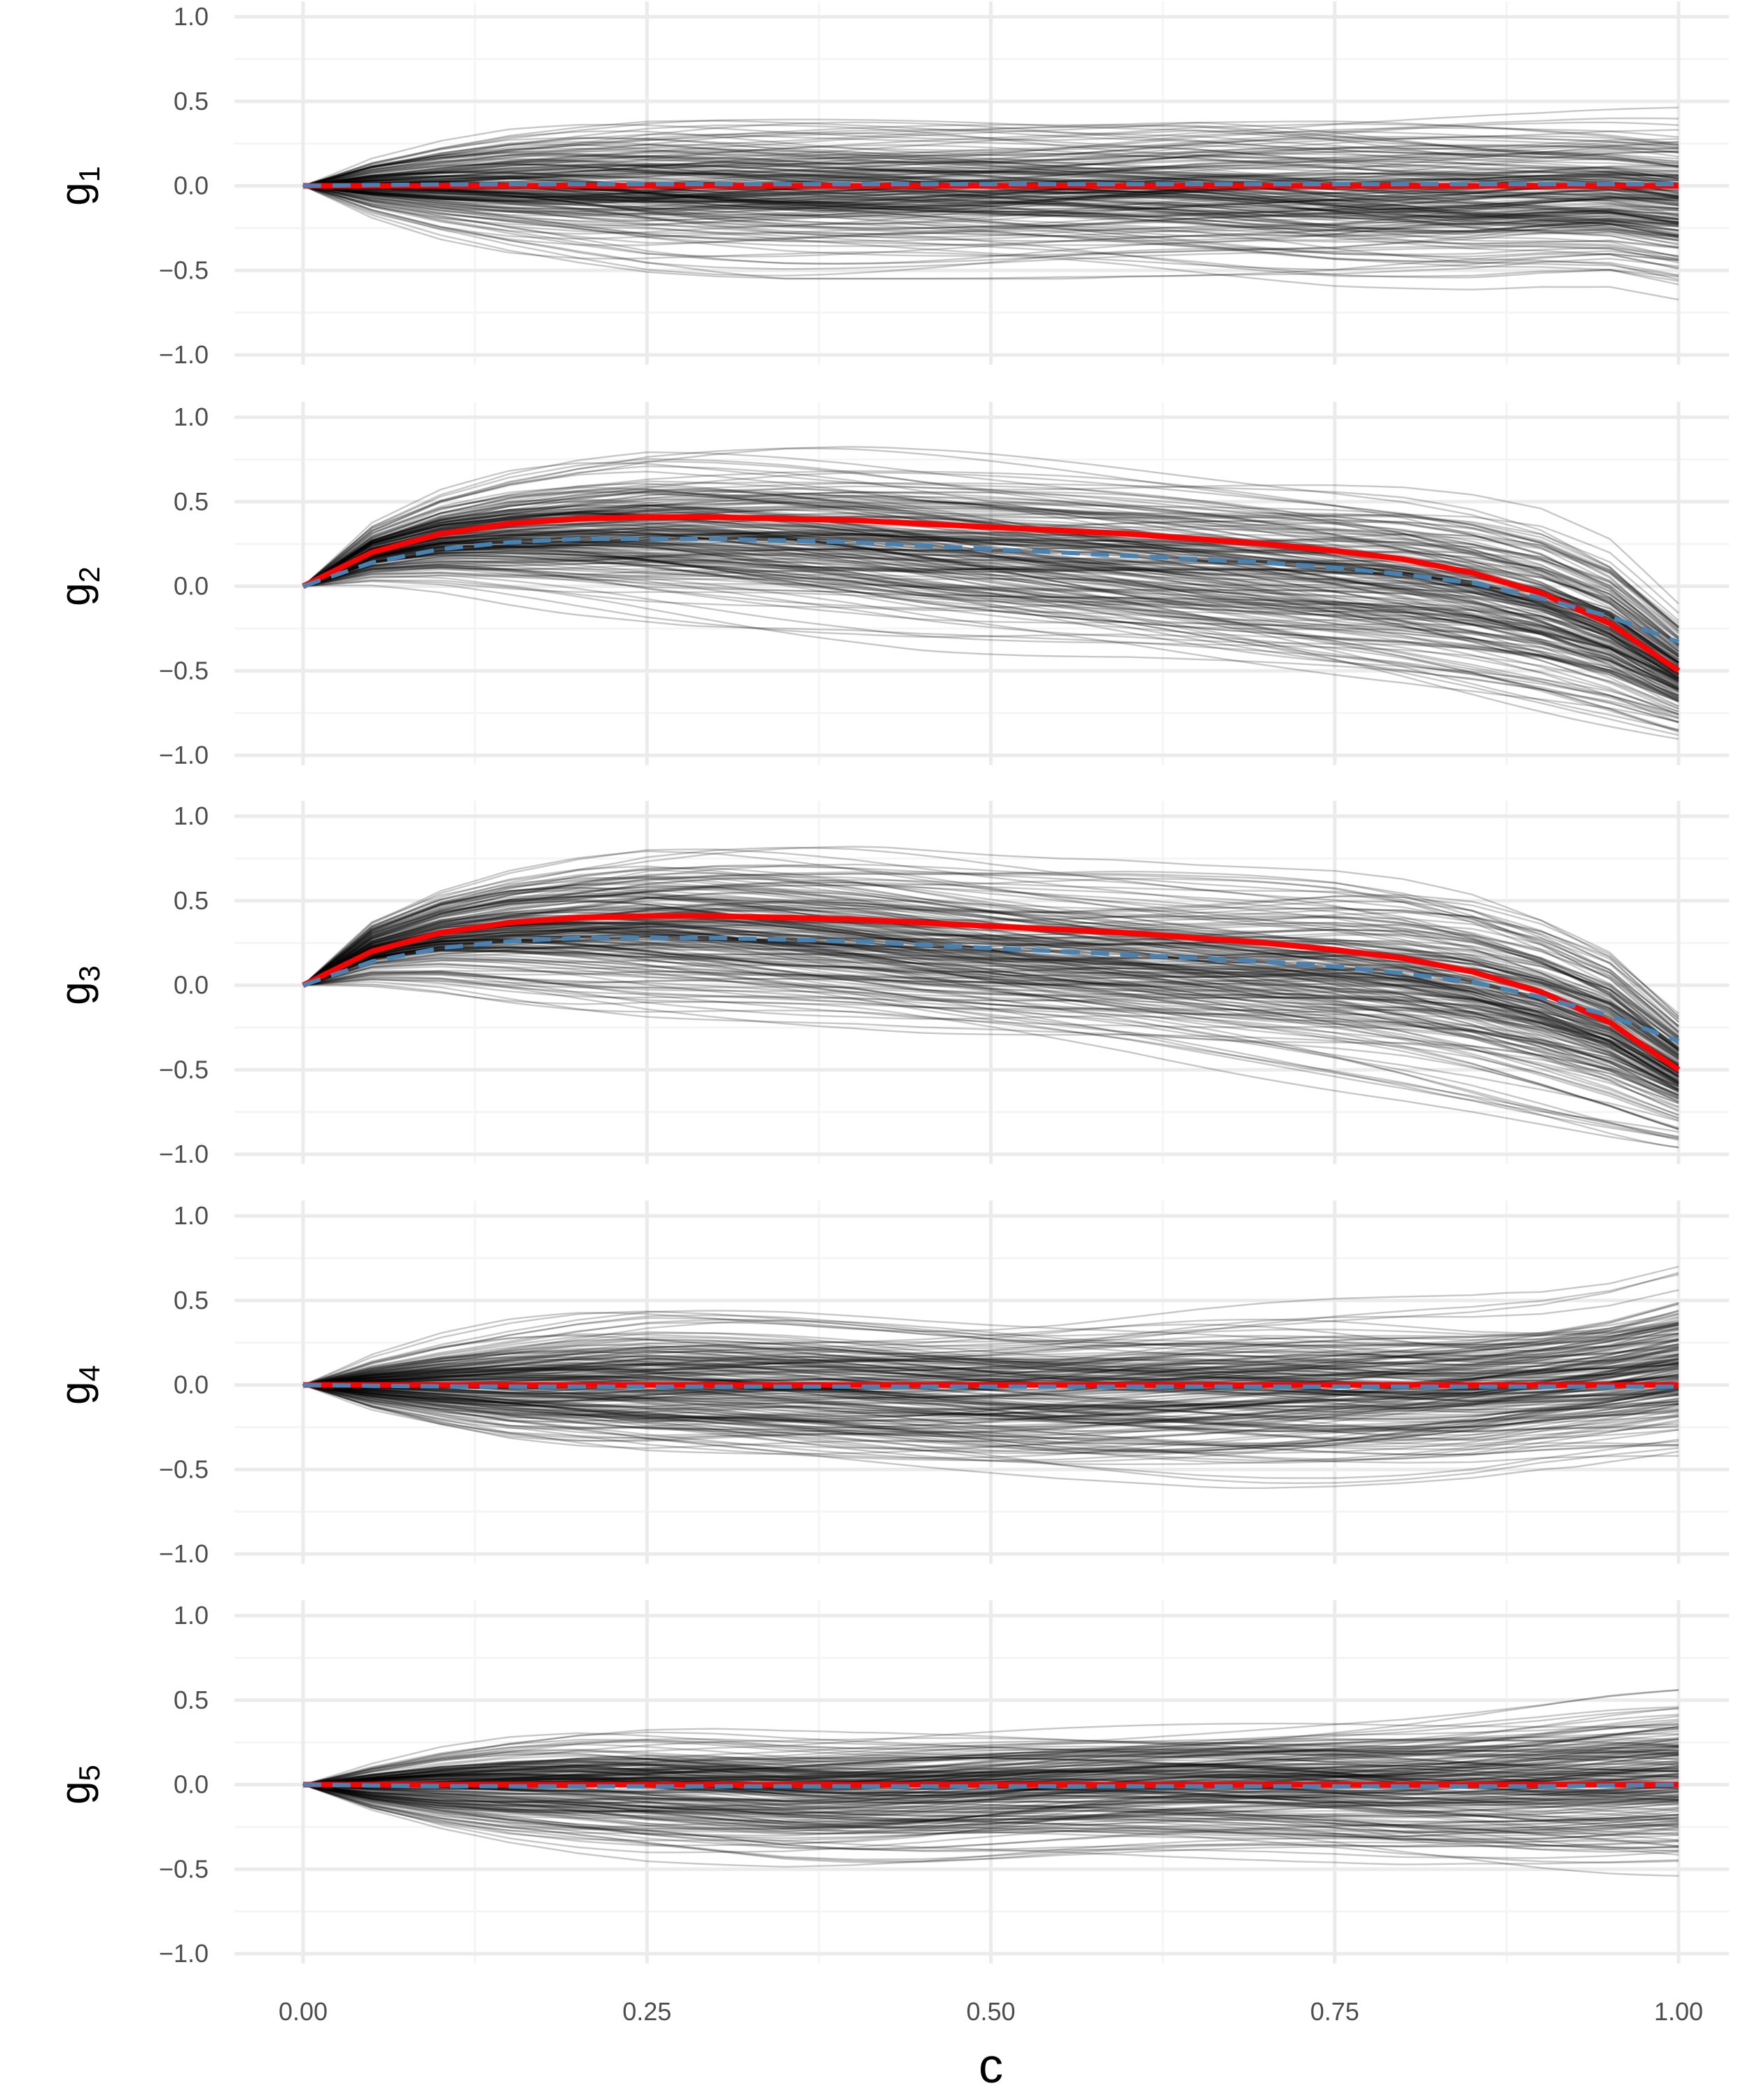 The height and width of the screenshot is (2100, 1750). What do you see at coordinates (191, 1215) in the screenshot?
I see `y-tick-label: 1.0` at bounding box center [191, 1215].